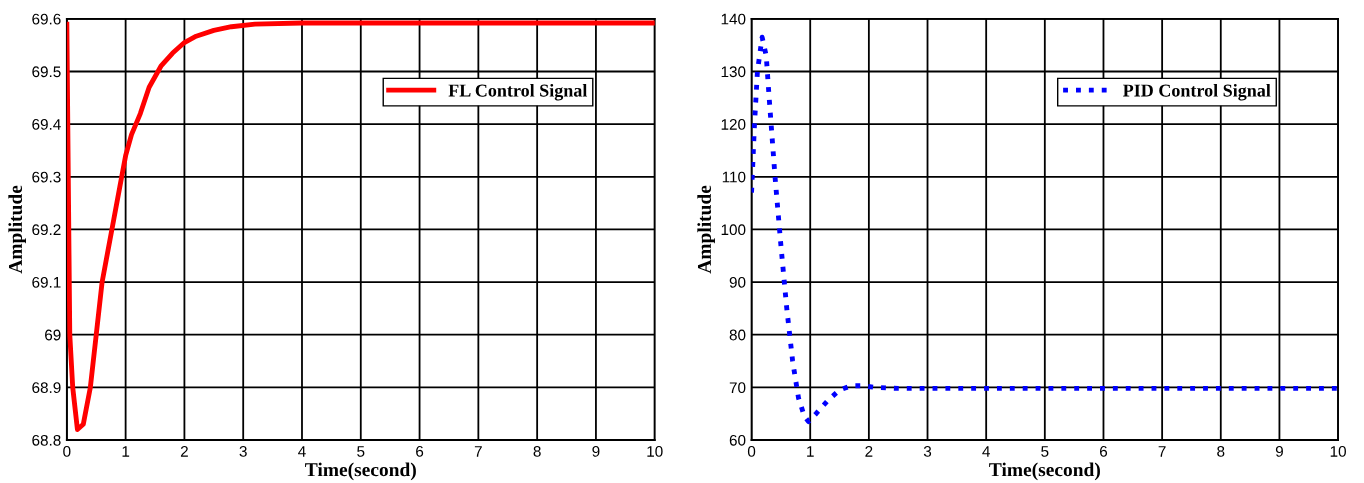  What do you see at coordinates (733, 230) in the screenshot?
I see `y-tick-label: 100` at bounding box center [733, 230].